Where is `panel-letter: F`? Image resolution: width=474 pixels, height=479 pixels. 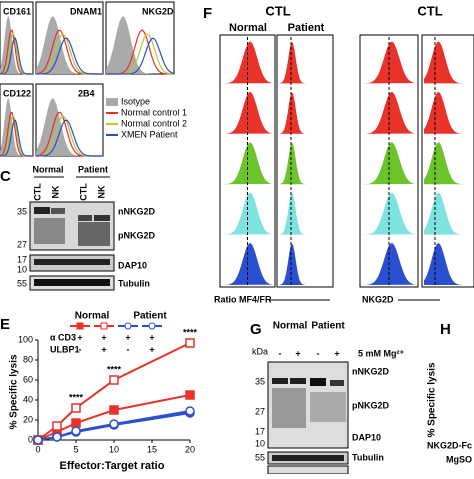 panel-letter: F is located at coordinates (207, 13).